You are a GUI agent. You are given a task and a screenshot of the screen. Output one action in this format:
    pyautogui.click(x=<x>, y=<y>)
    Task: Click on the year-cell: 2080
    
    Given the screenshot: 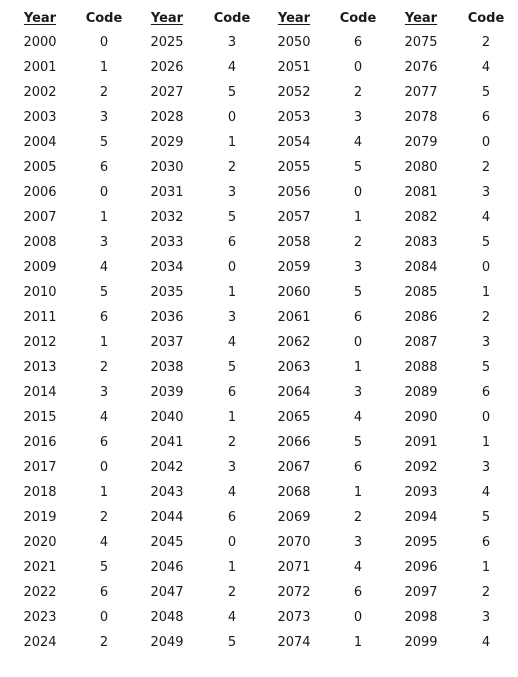 What is the action you would take?
    pyautogui.click(x=421, y=167)
    